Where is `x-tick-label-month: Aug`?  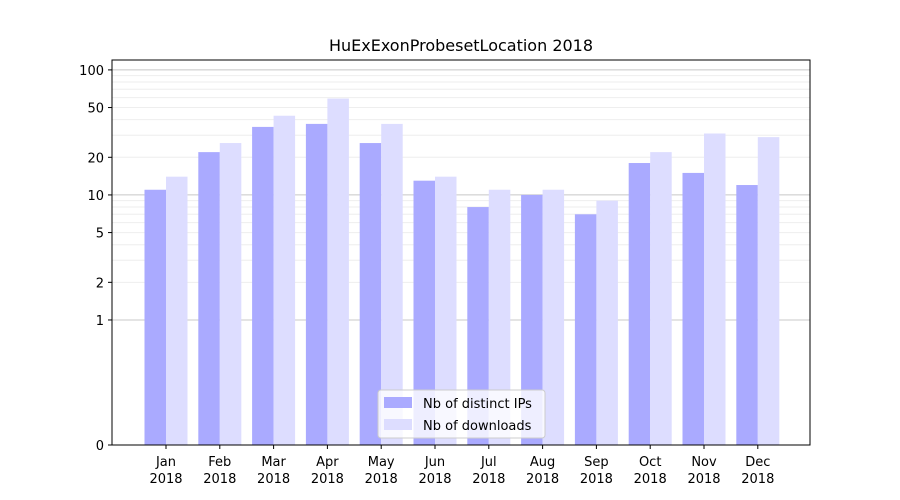
x-tick-label-month: Aug is located at coordinates (542, 462).